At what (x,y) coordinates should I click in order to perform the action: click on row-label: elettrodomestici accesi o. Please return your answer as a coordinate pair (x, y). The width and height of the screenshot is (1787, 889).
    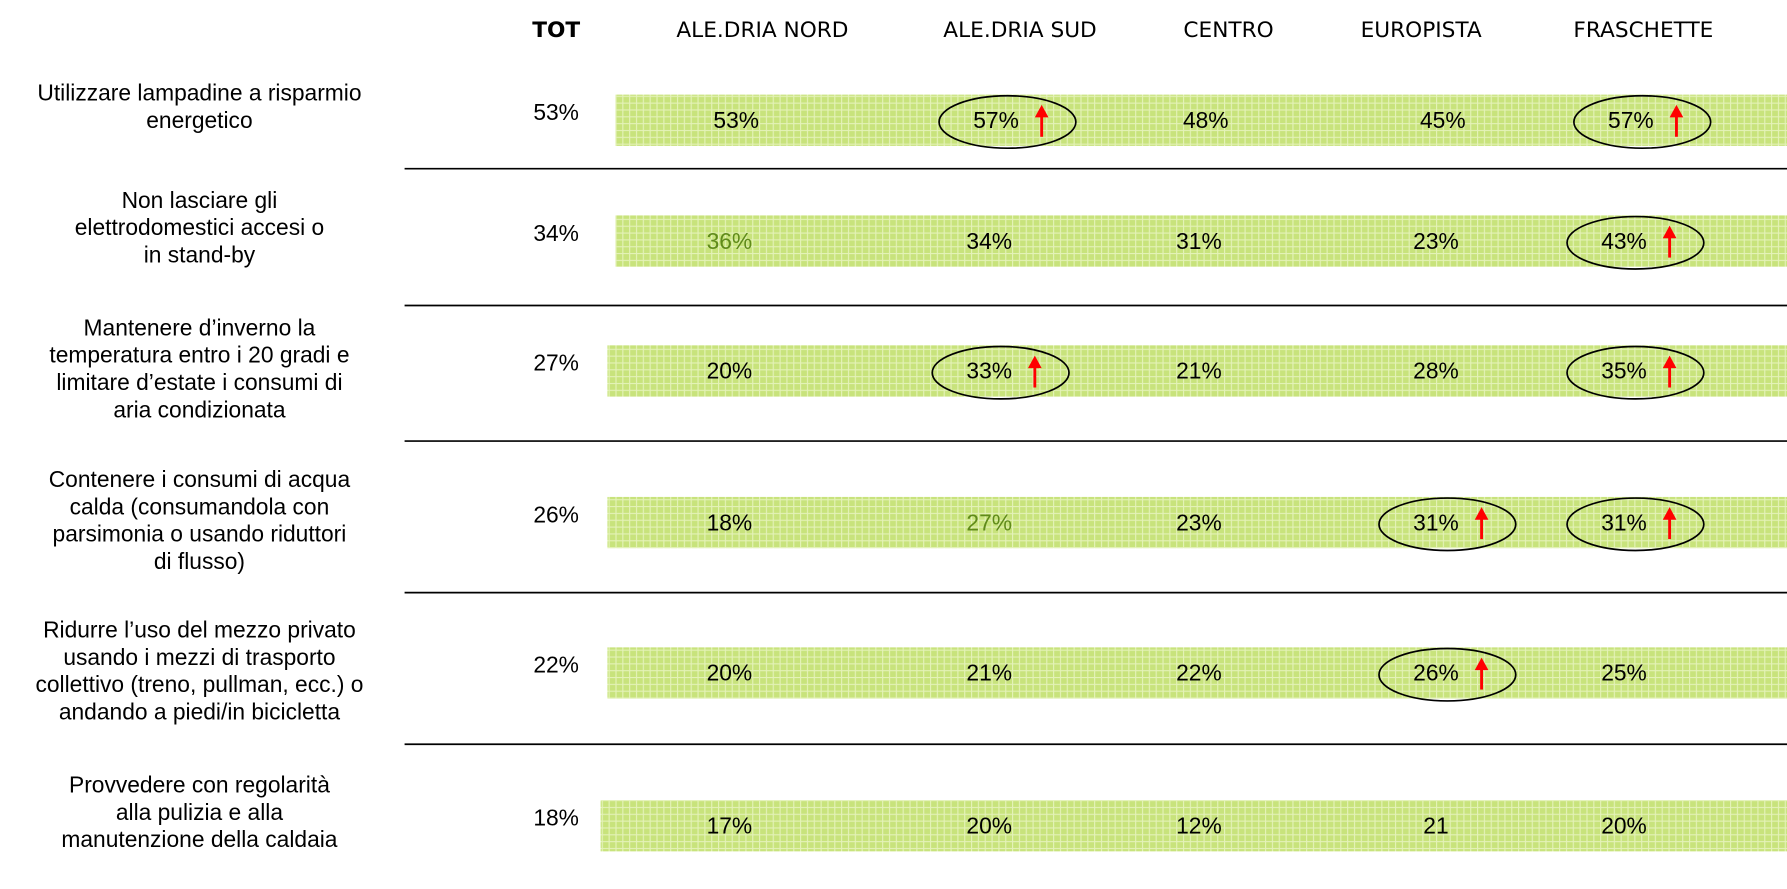
    Looking at the image, I should click on (199, 227).